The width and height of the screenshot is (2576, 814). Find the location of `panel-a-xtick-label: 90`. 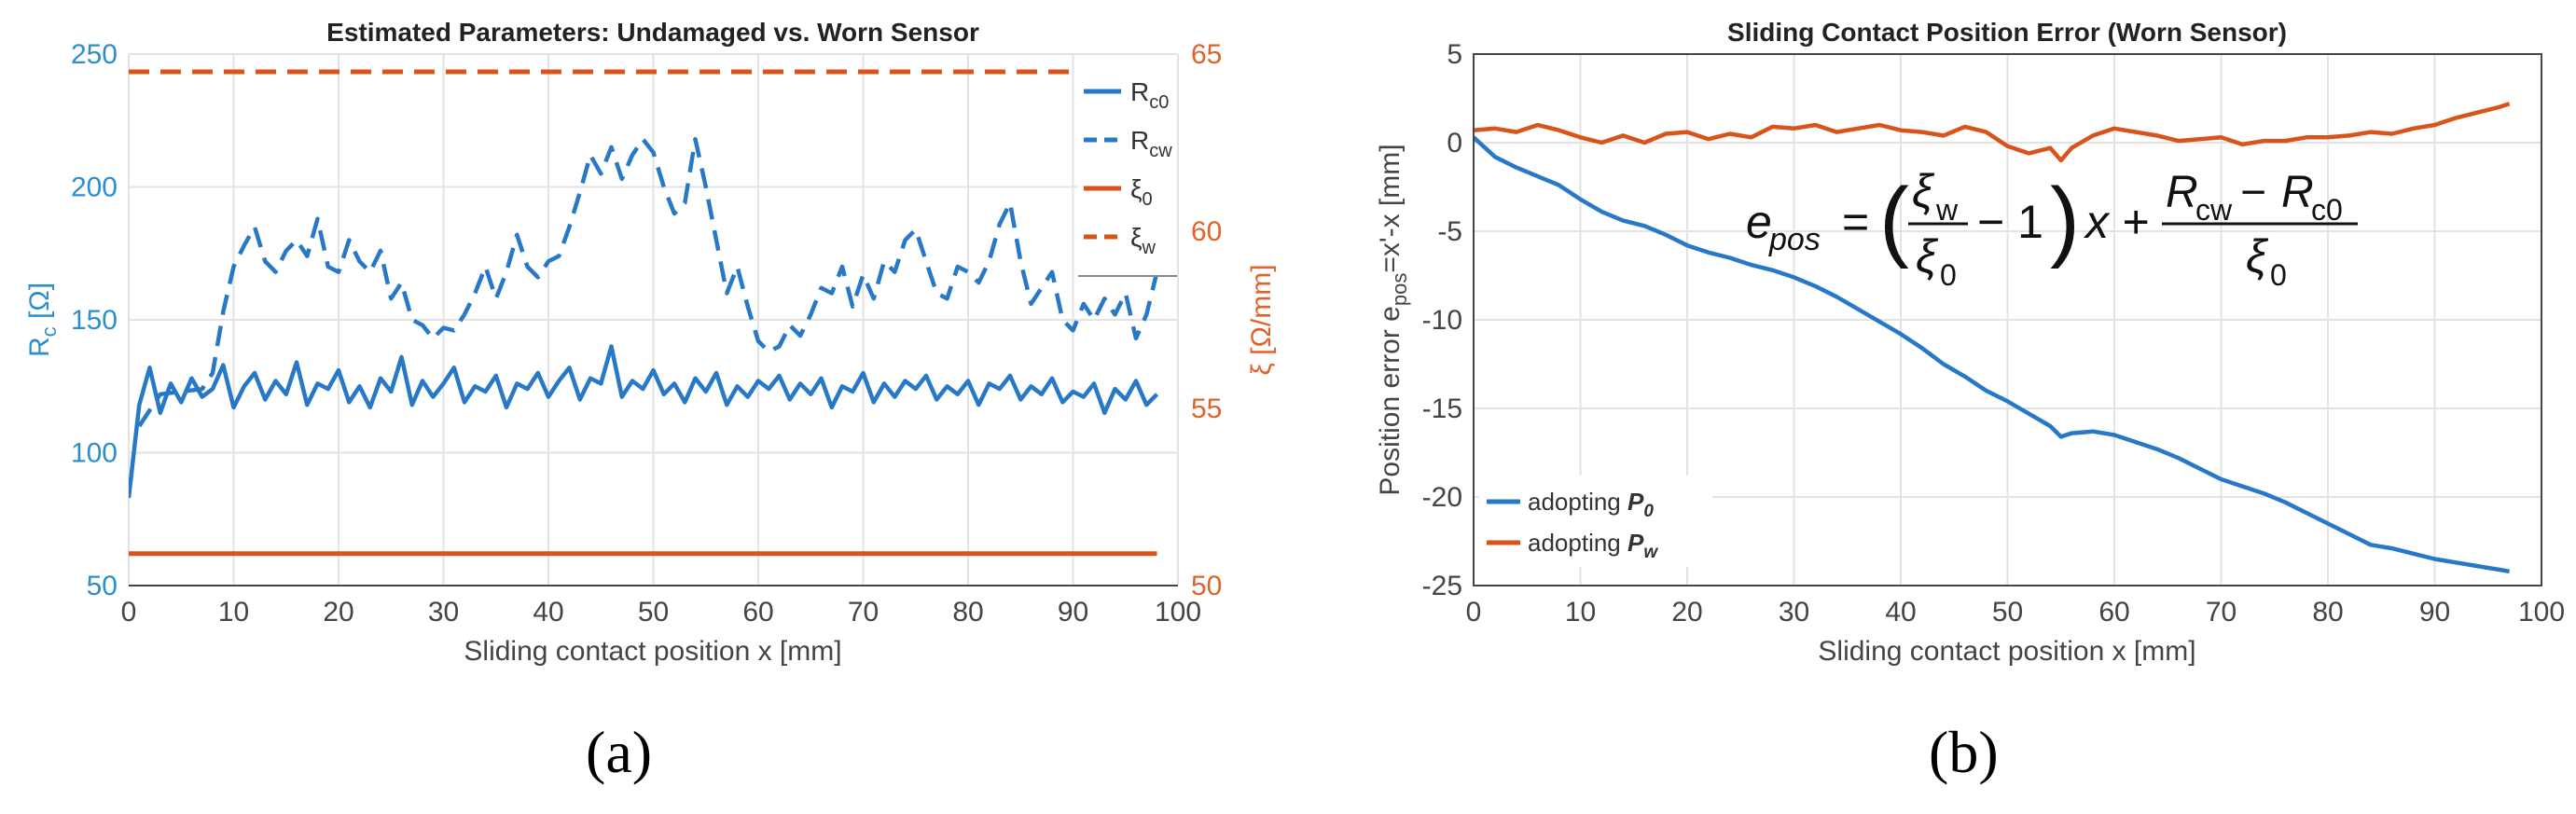

panel-a-xtick-label: 90 is located at coordinates (1073, 612).